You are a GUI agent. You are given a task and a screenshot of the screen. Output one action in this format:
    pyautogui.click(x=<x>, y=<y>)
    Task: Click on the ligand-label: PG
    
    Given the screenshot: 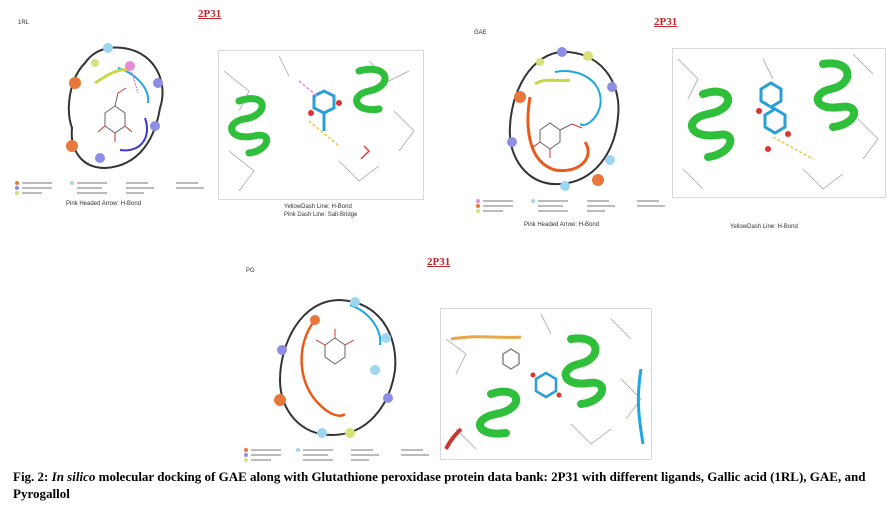 What is the action you would take?
    pyautogui.click(x=250, y=271)
    